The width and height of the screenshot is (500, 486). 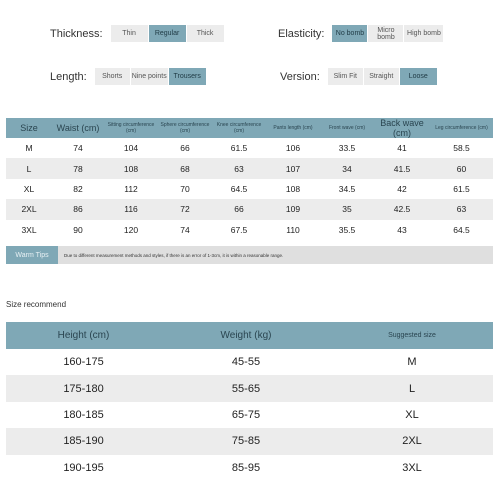 I want to click on header-leg-circumference: Leg circumference (cm), so click(x=461, y=128).